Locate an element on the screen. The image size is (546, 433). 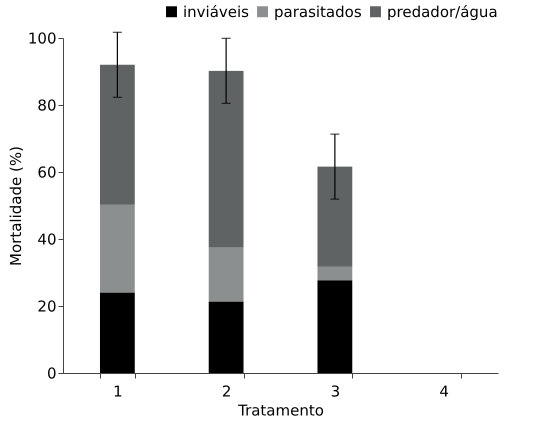
legend-label: parasitados is located at coordinates (318, 11).